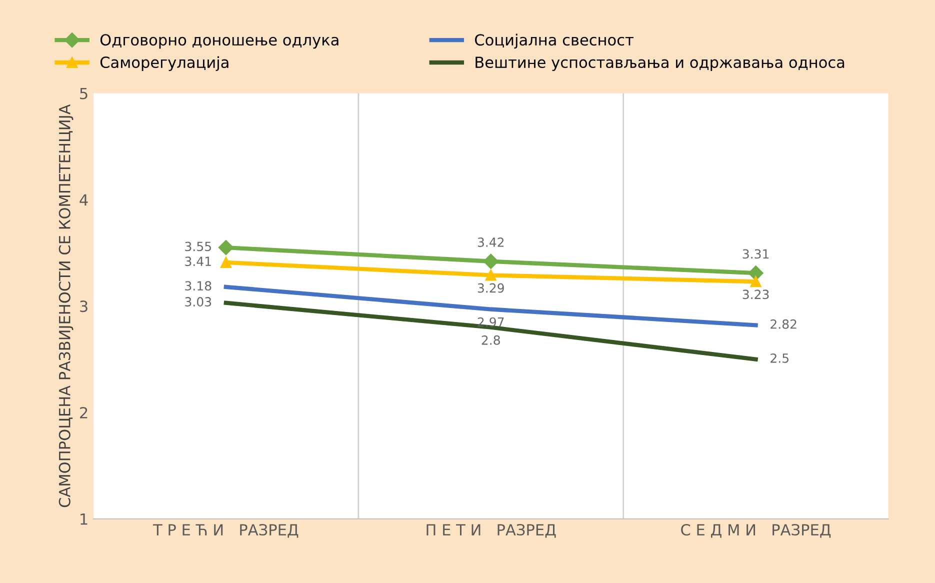  What do you see at coordinates (491, 322) in the screenshot?
I see `data-label: 2.97` at bounding box center [491, 322].